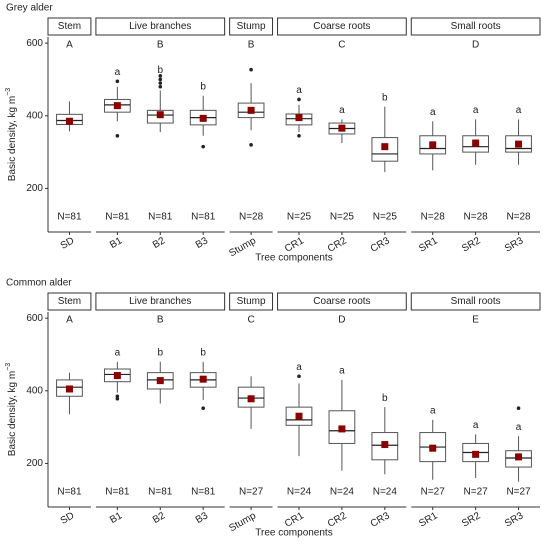 The image size is (550, 549). I want to click on group-letter: A, so click(69, 320).